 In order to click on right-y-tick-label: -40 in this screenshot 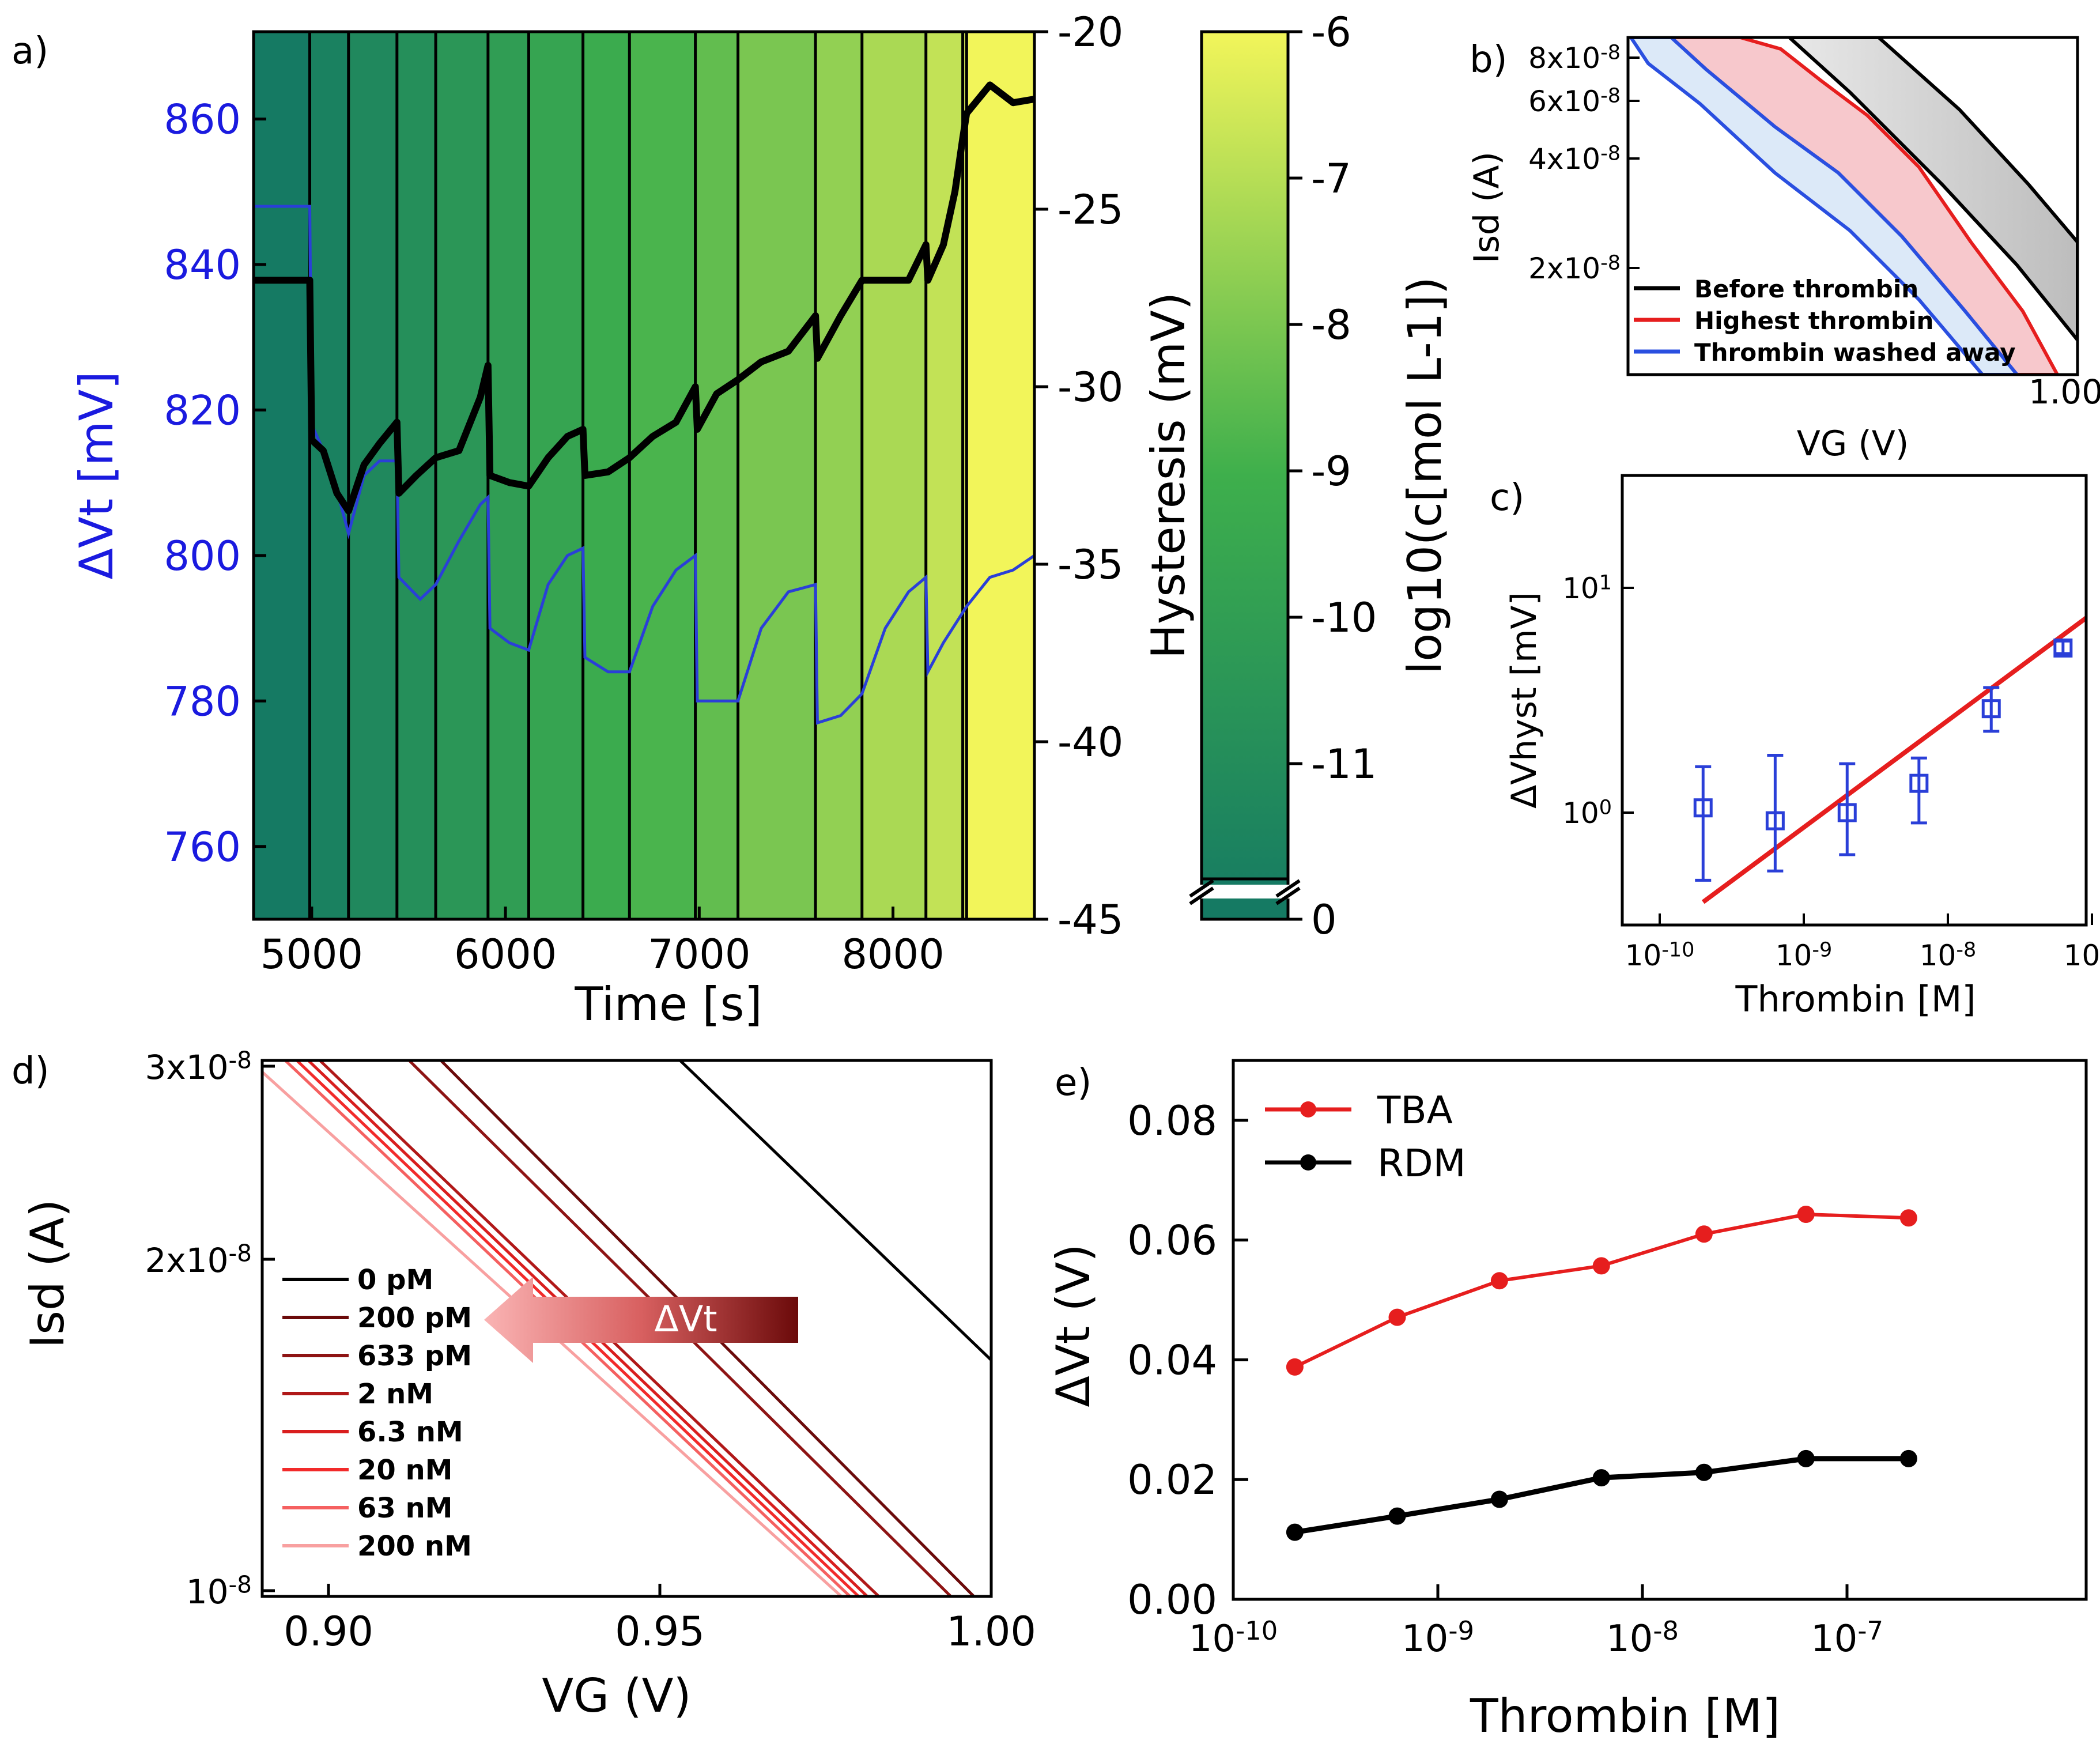, I will do `click(1090, 742)`.